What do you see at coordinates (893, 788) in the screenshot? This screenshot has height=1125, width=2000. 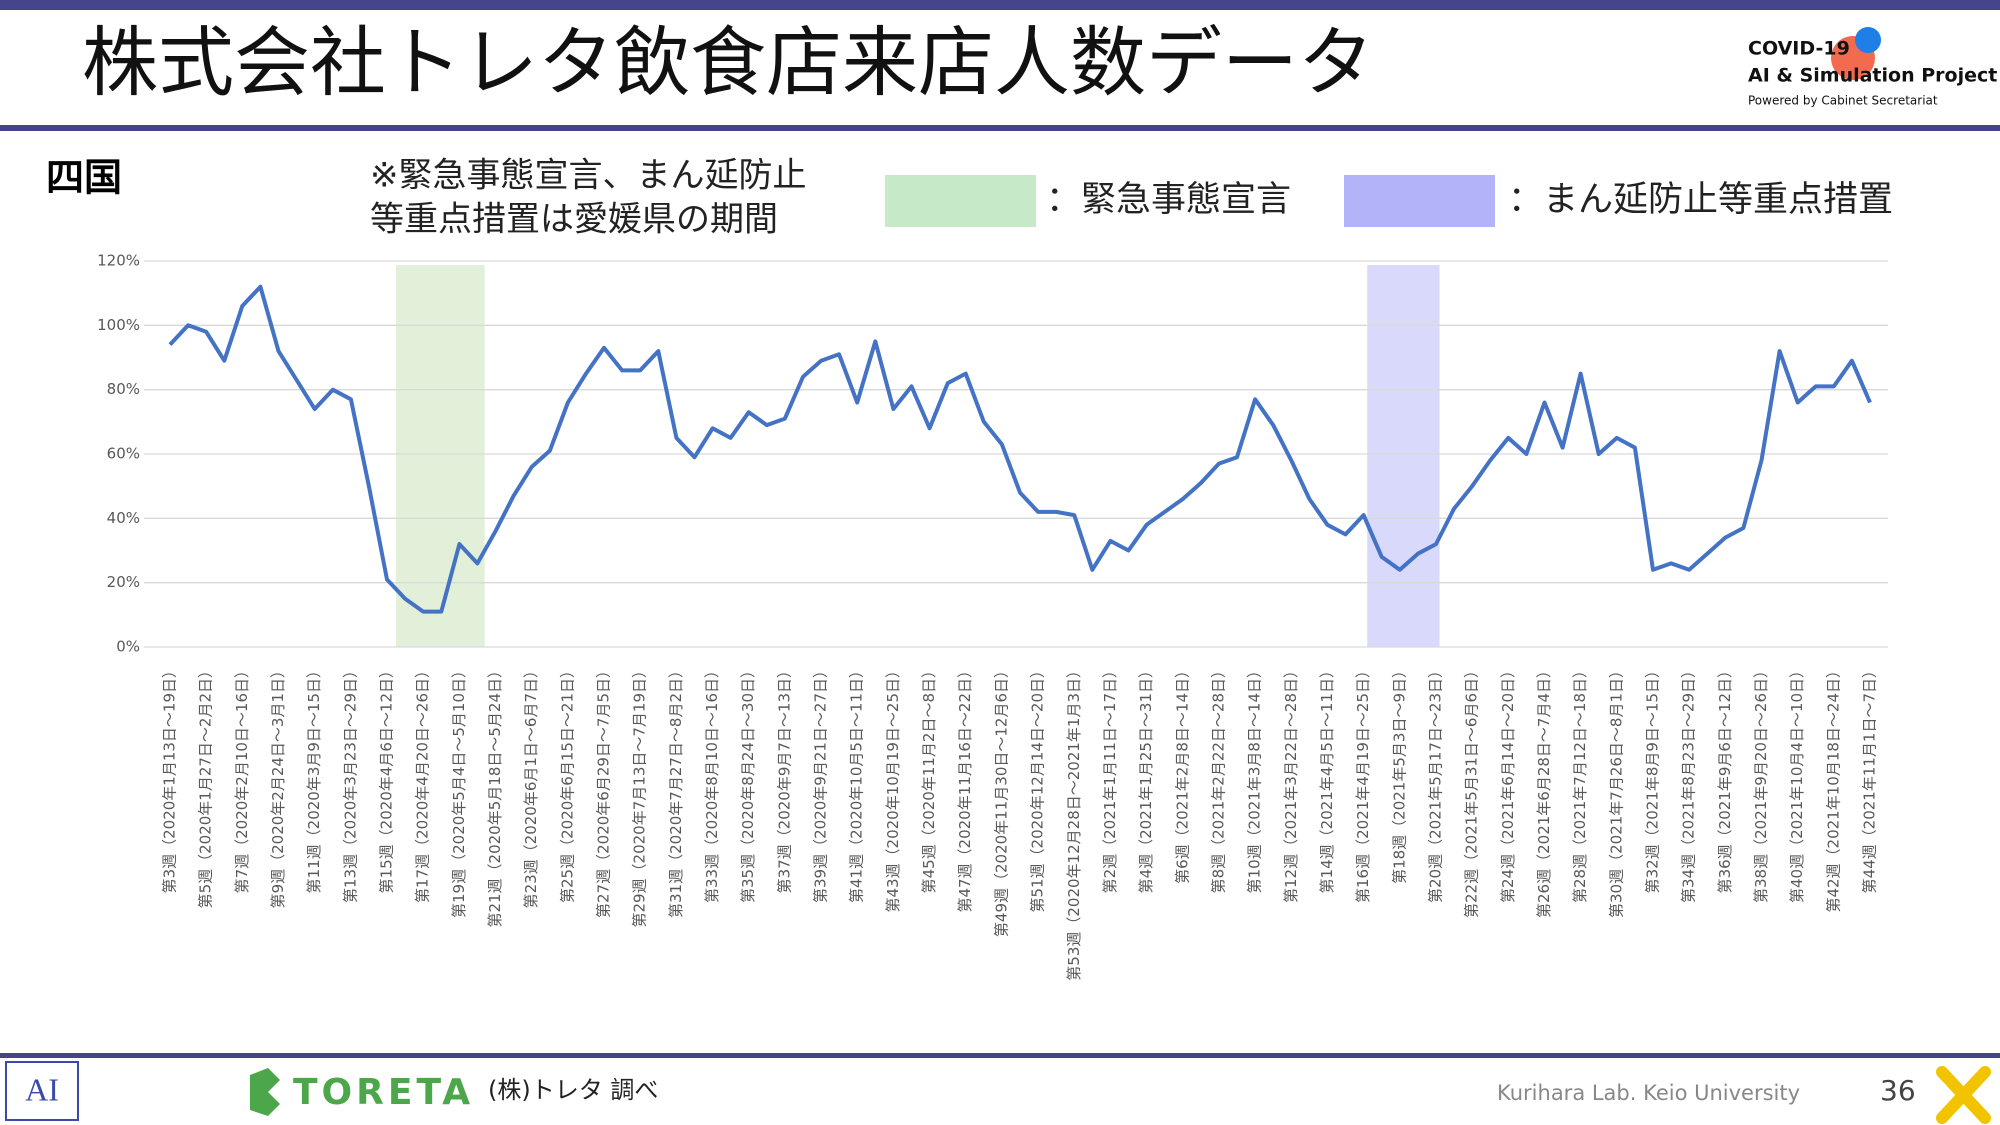 I see `x-tick-label: 第43週（2020年10月19日～25日）` at bounding box center [893, 788].